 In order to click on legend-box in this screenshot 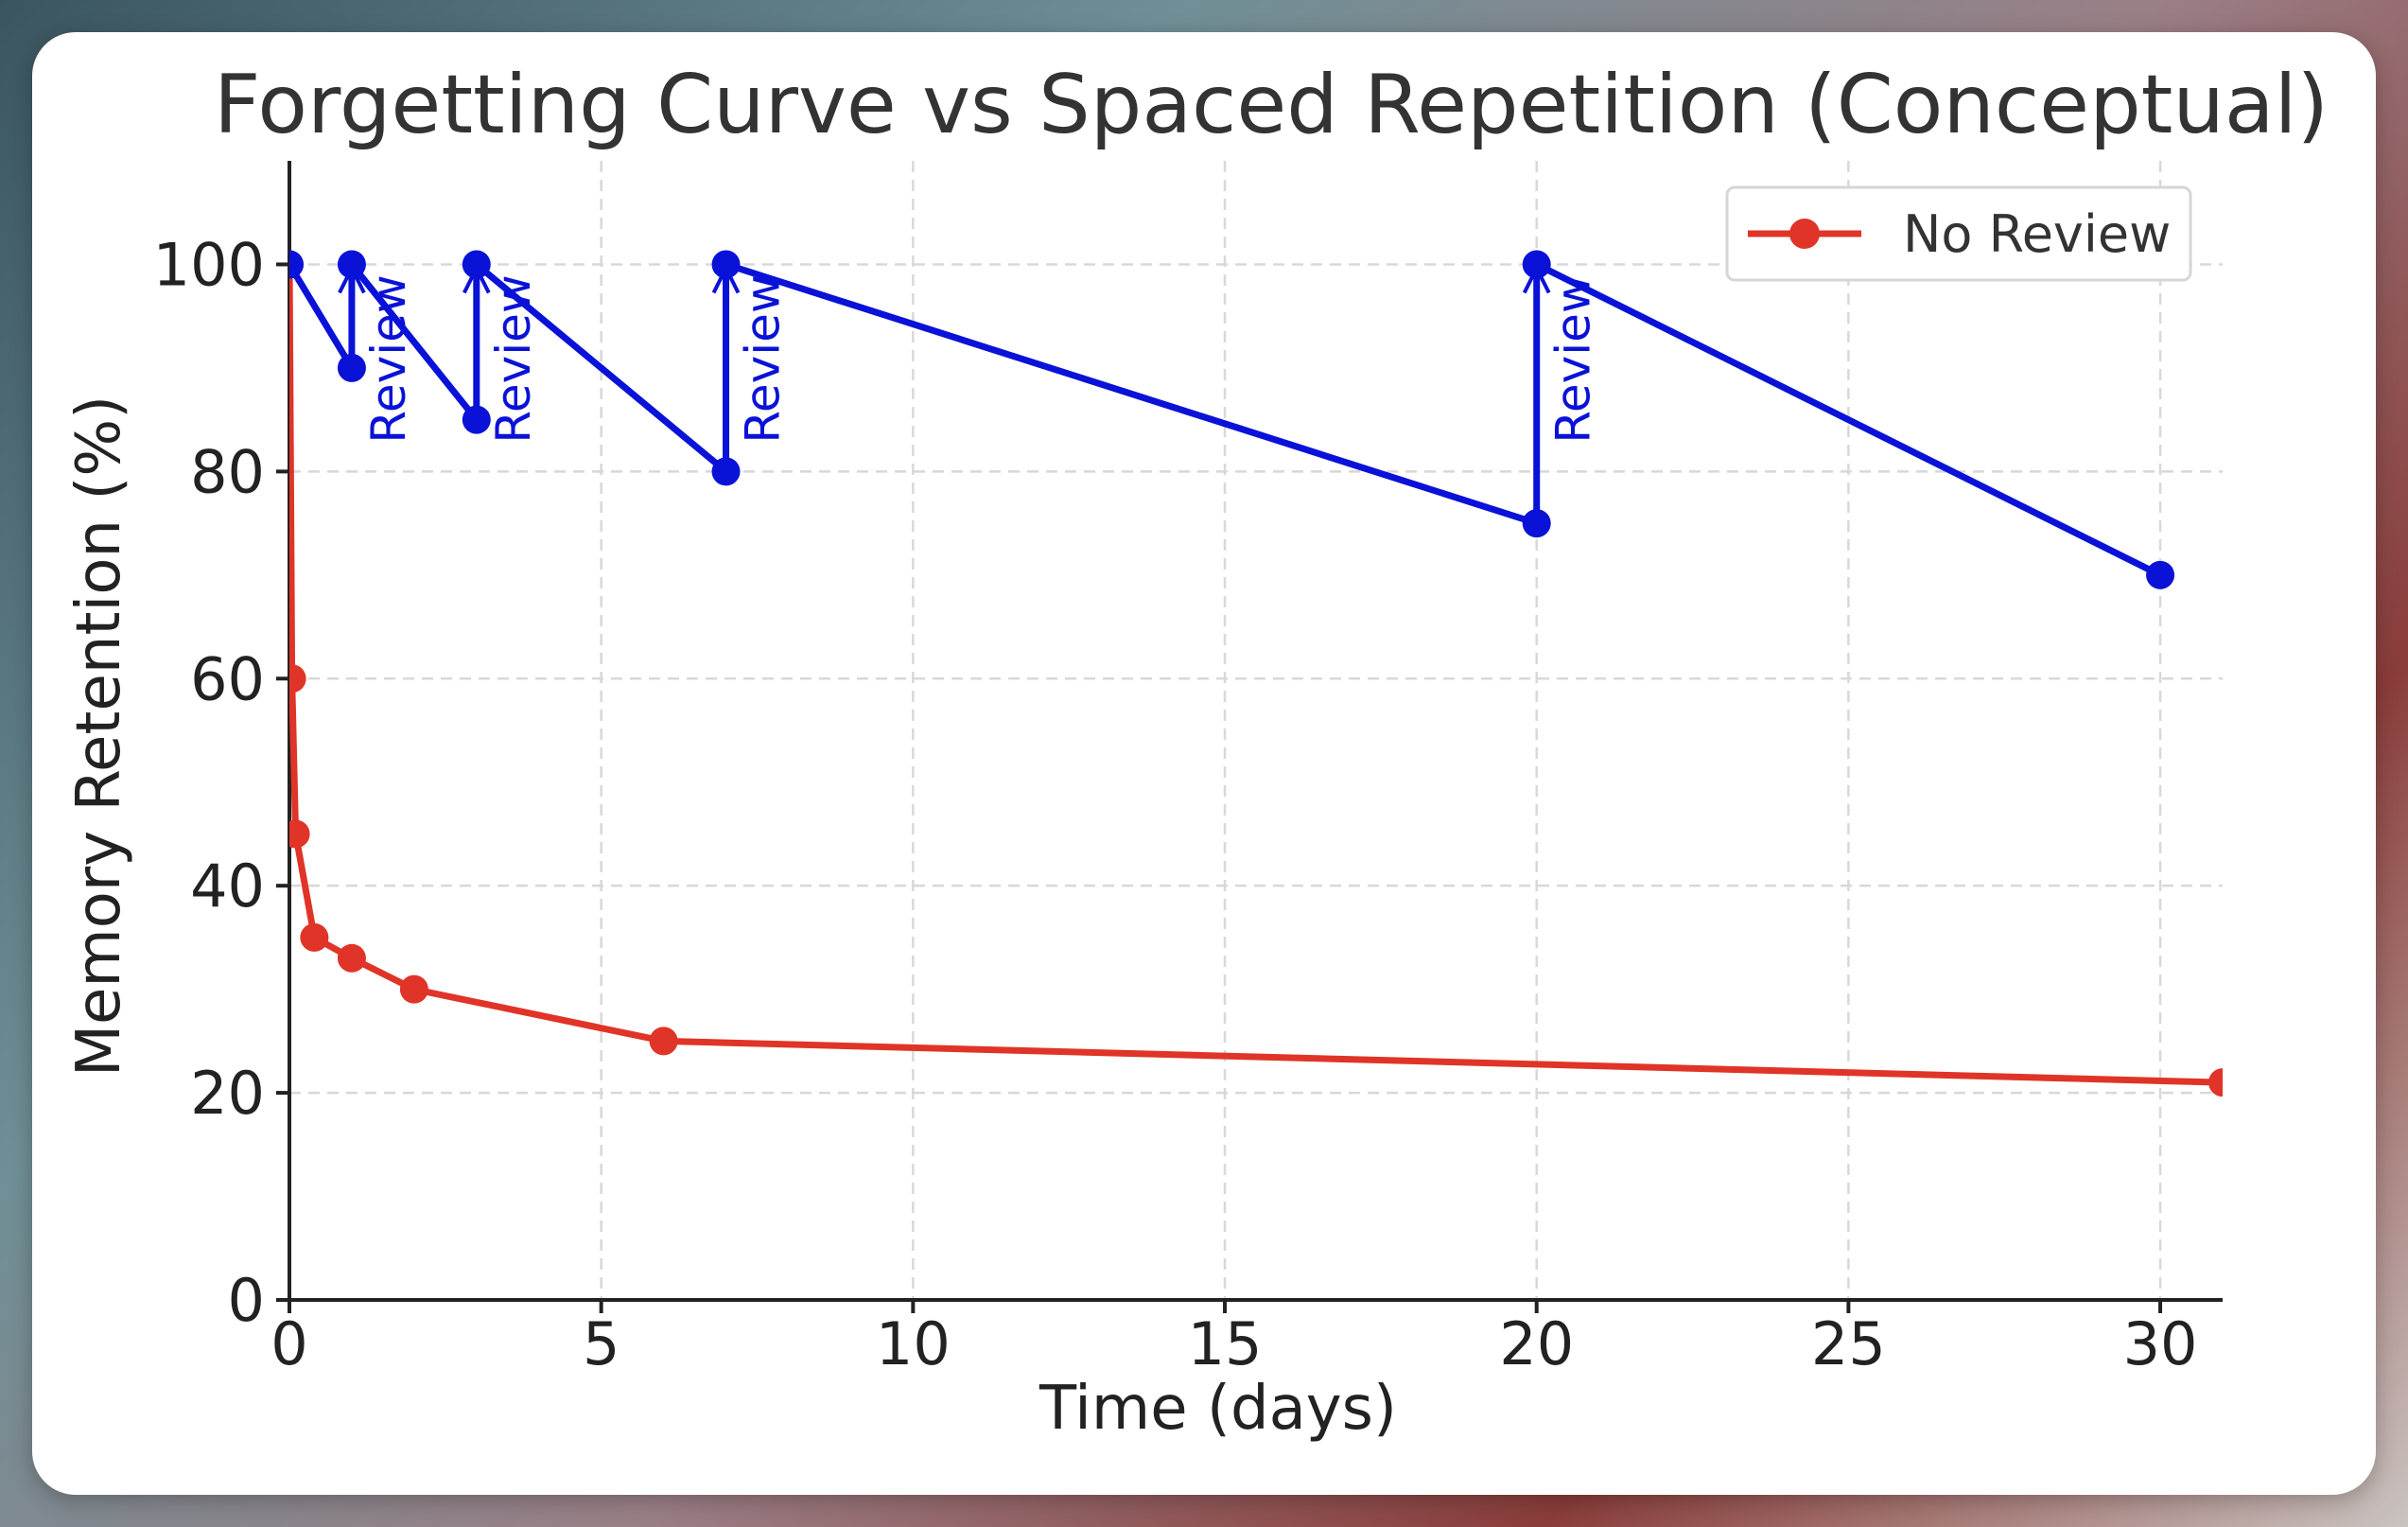, I will do `click(1958, 233)`.